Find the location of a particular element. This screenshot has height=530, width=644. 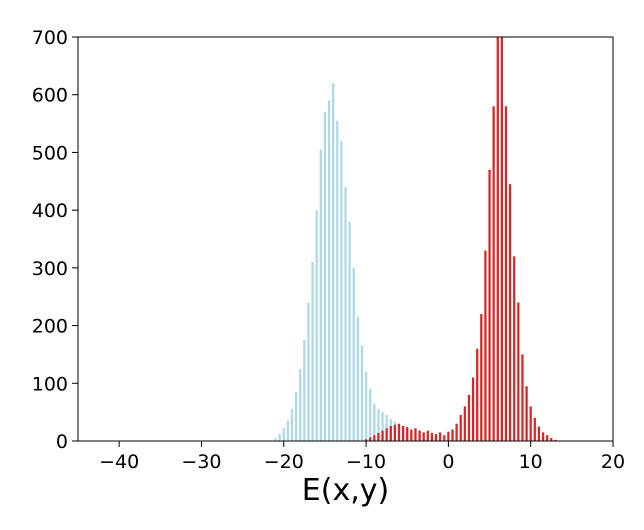

y-tick-label: 300 is located at coordinates (50, 269).